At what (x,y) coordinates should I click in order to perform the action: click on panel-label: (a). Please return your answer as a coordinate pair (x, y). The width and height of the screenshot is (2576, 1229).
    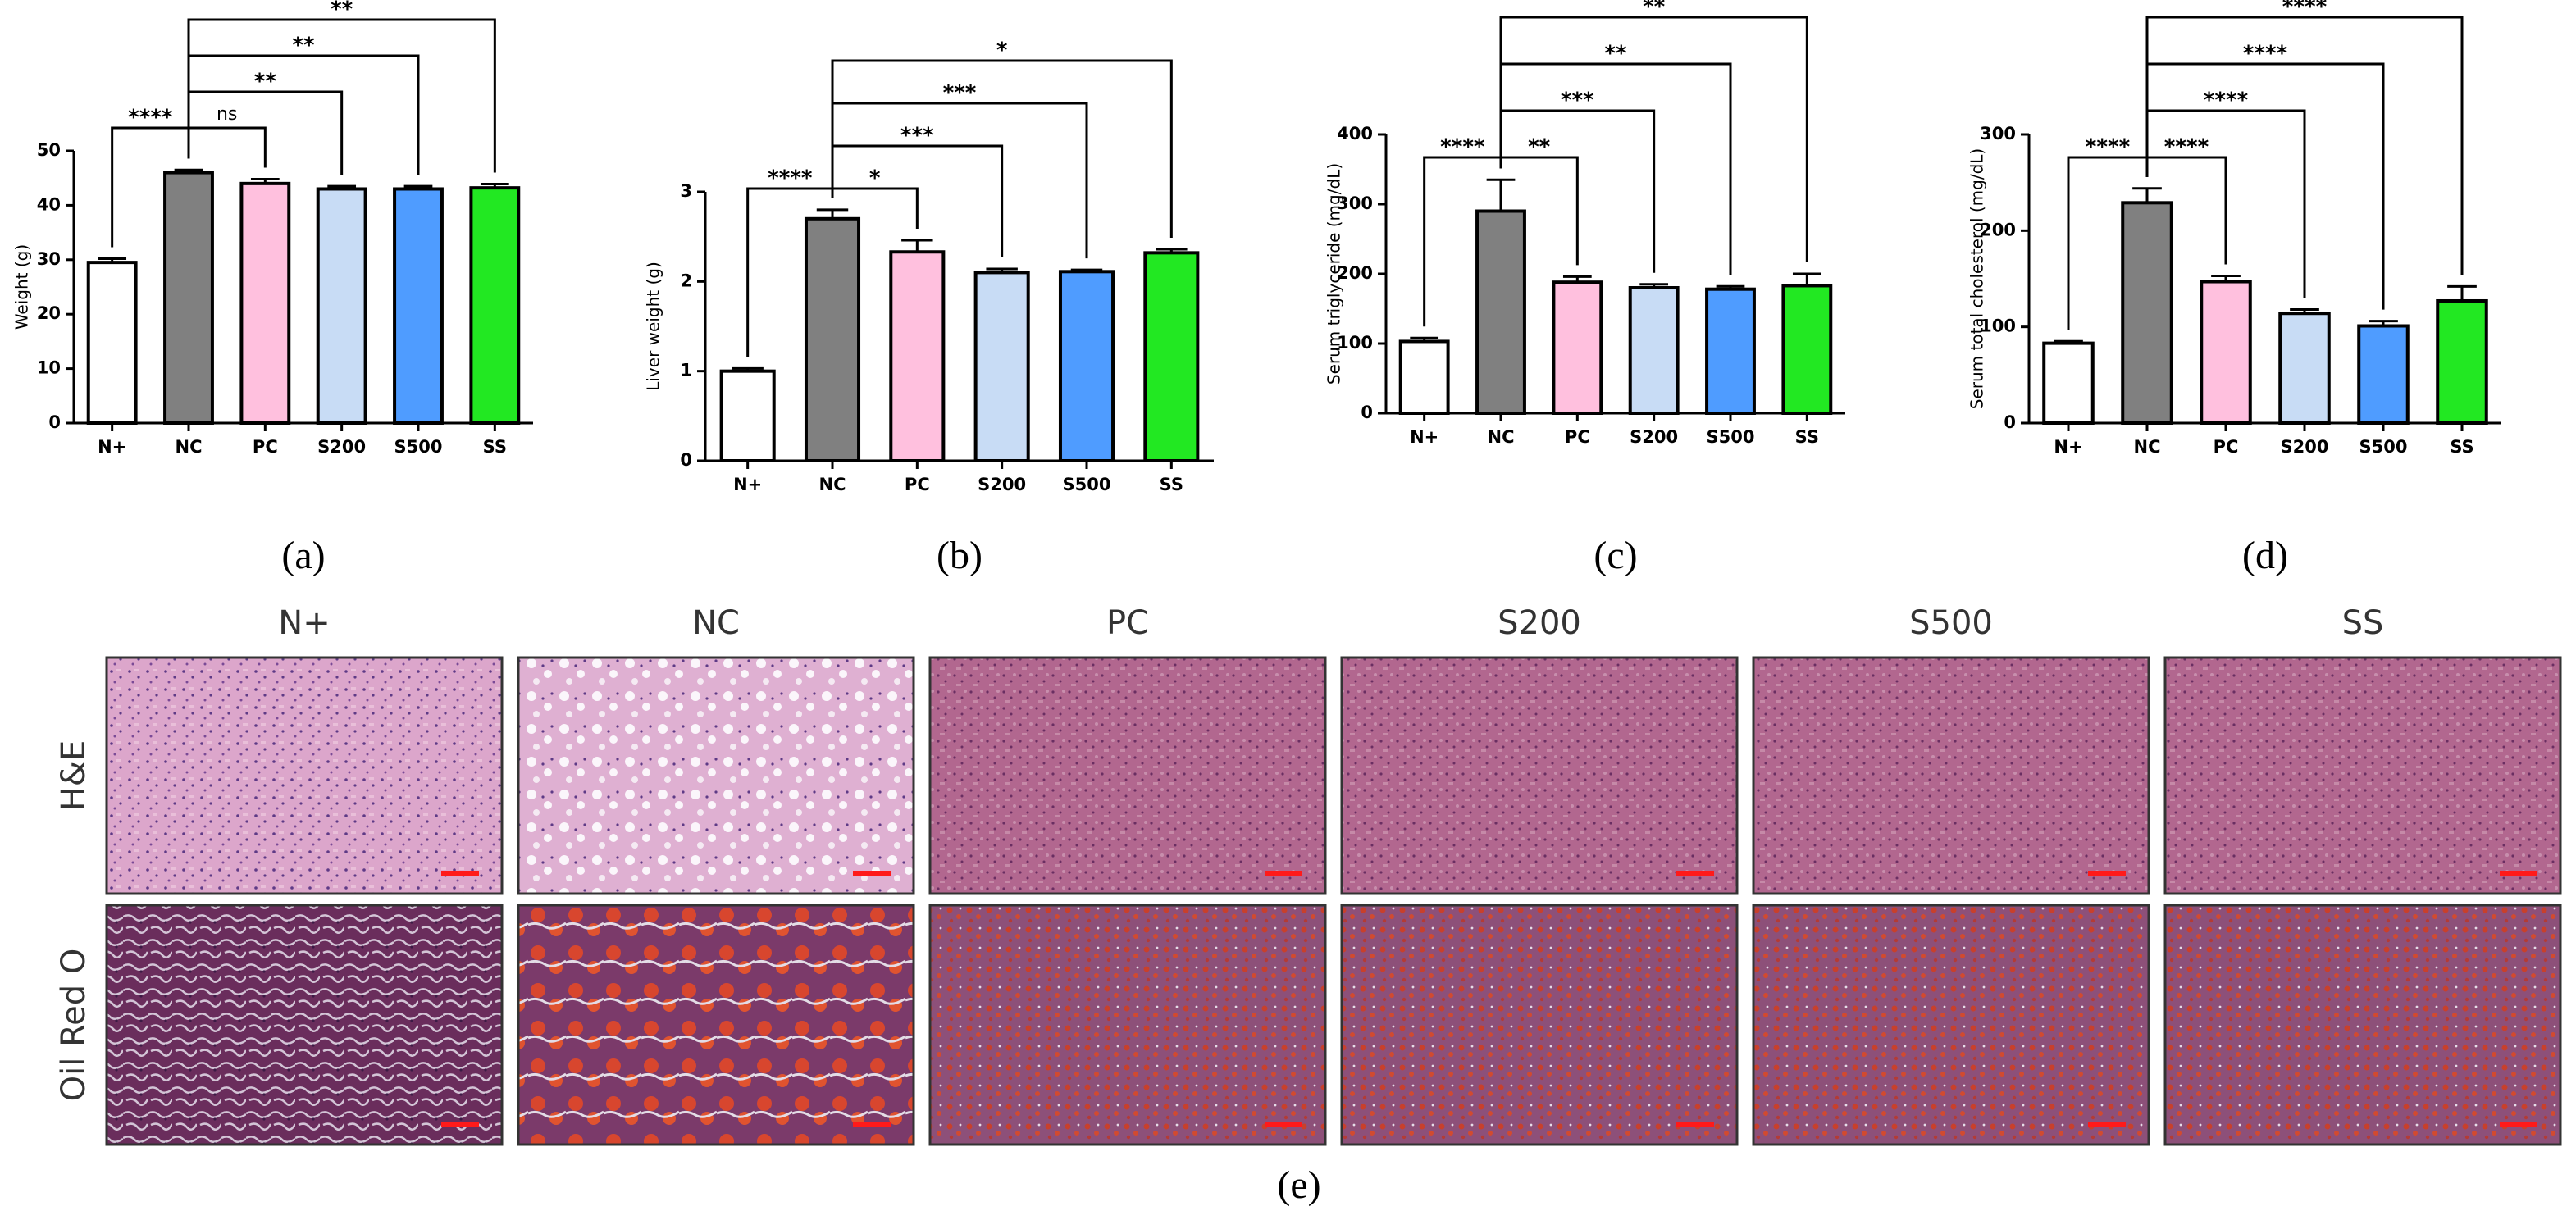
    Looking at the image, I should click on (303, 556).